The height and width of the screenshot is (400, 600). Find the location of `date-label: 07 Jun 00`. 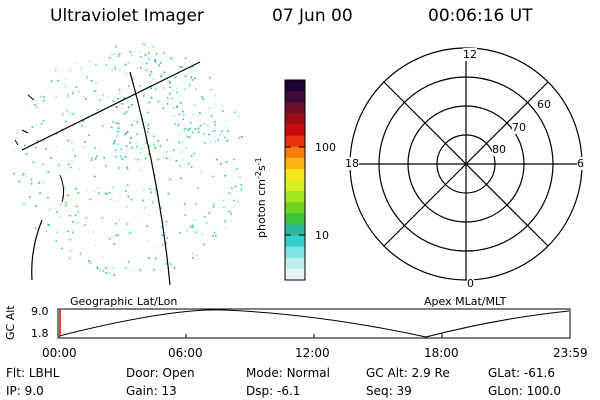

date-label: 07 Jun 00 is located at coordinates (312, 16).